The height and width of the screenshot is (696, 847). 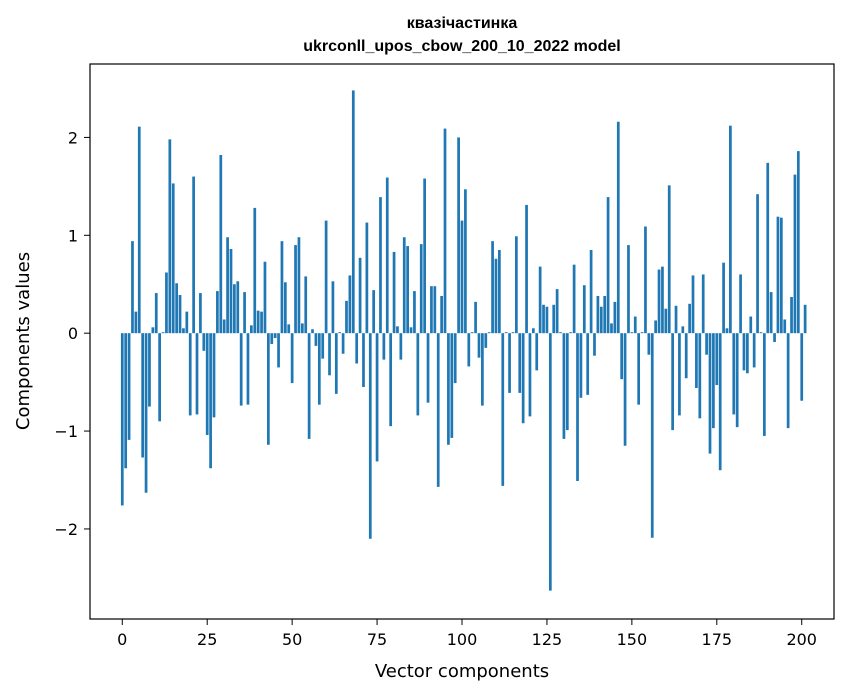 What do you see at coordinates (632, 639) in the screenshot?
I see `x-tick-label: 150` at bounding box center [632, 639].